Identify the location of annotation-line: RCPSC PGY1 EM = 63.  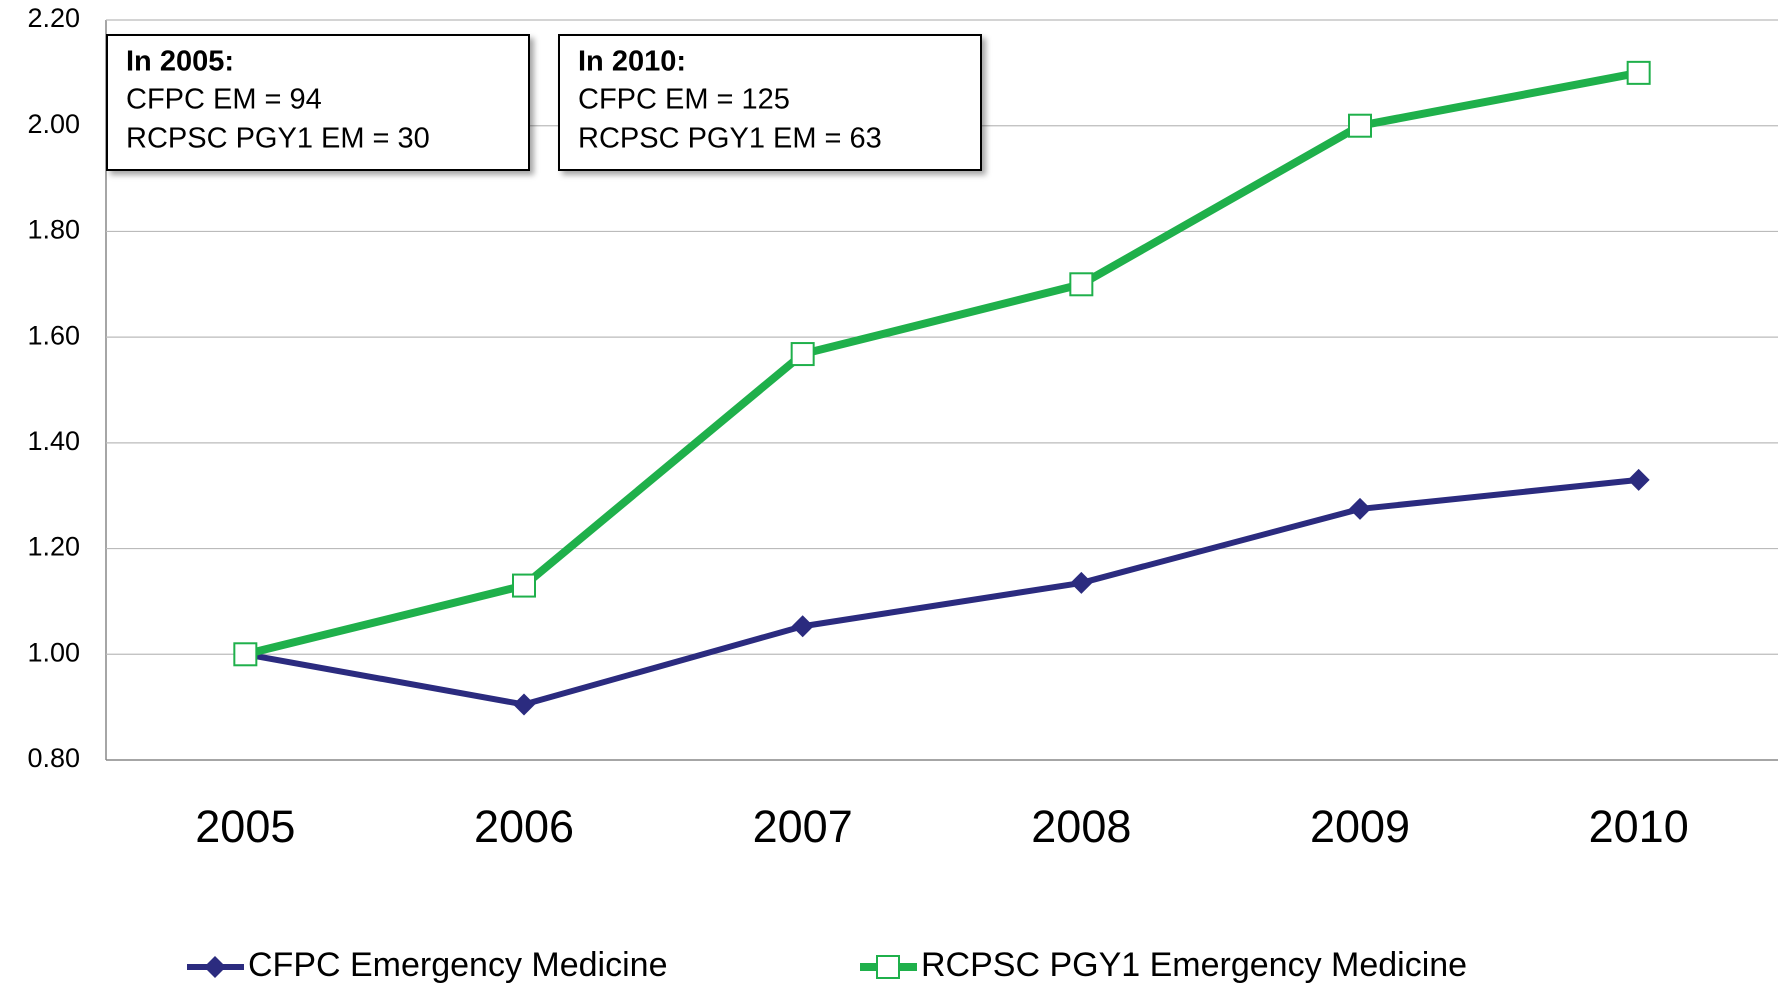
(730, 139).